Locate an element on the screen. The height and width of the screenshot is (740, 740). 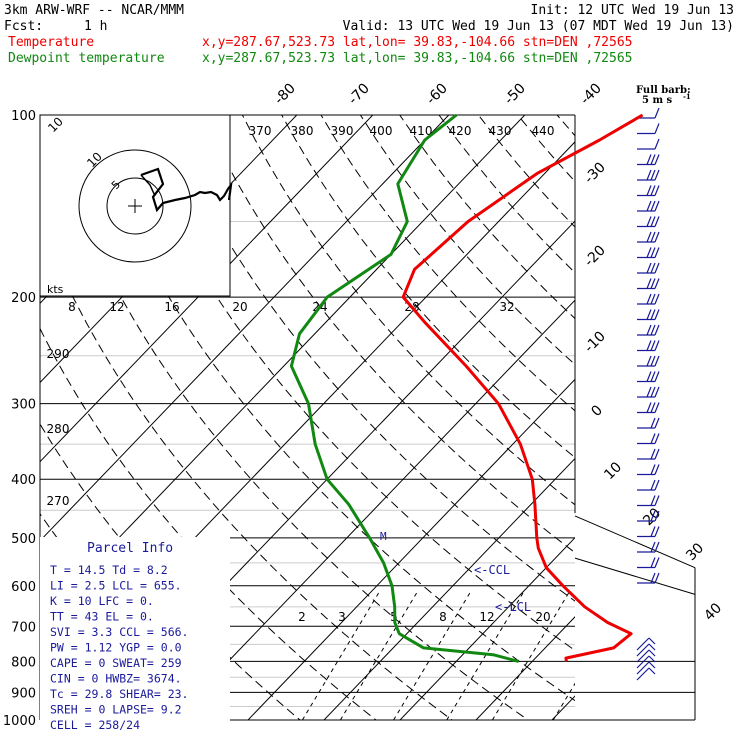
isotherm-label: -20 is located at coordinates (594, 255).